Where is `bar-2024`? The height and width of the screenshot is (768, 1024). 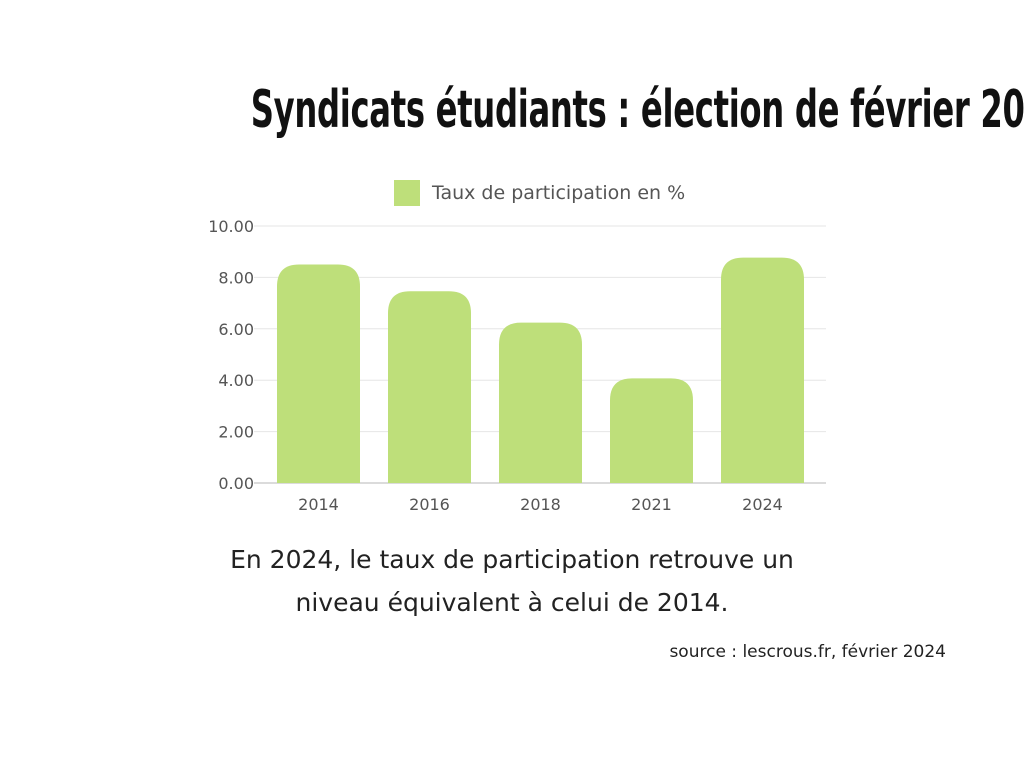
bar-2024 is located at coordinates (762, 370).